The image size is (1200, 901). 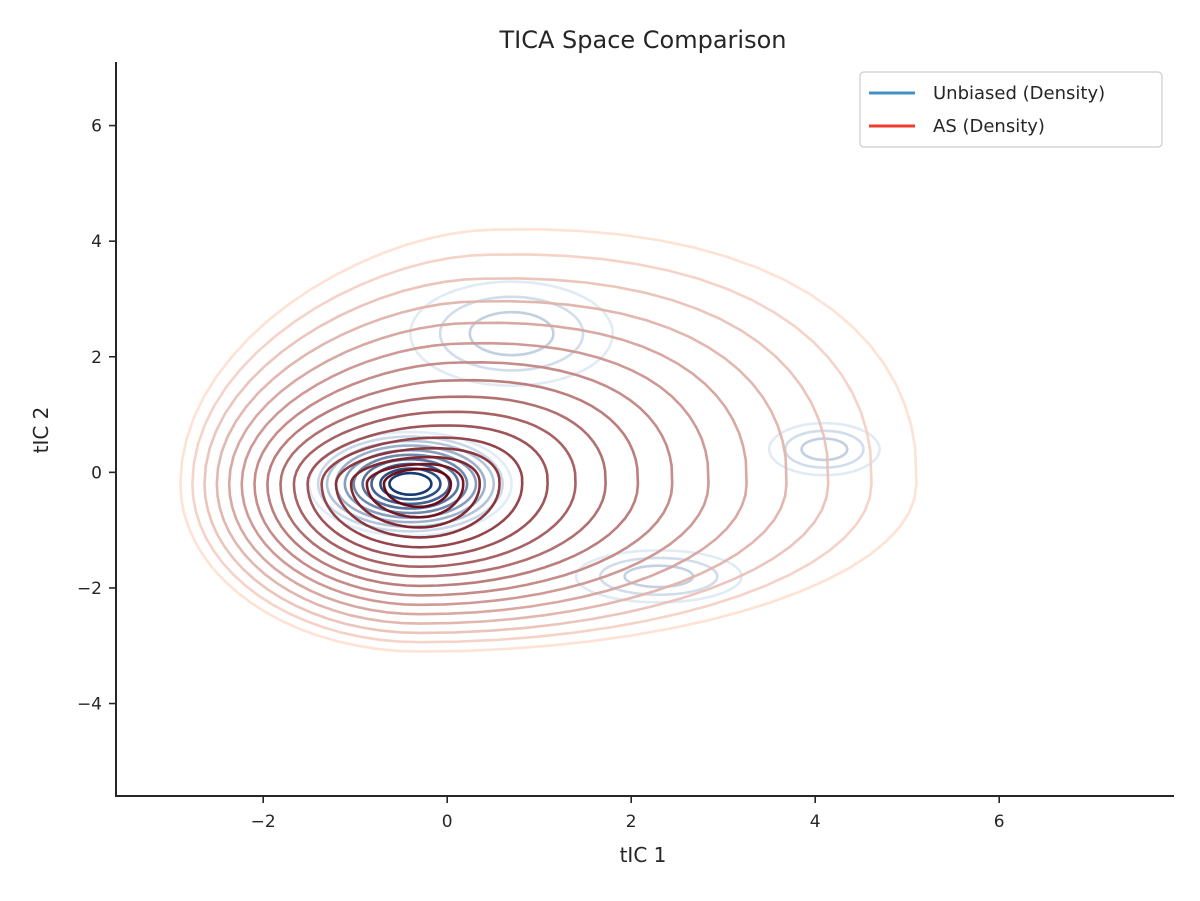 I want to click on legend-label-unbiased: Unbiased (Density), so click(x=1019, y=93).